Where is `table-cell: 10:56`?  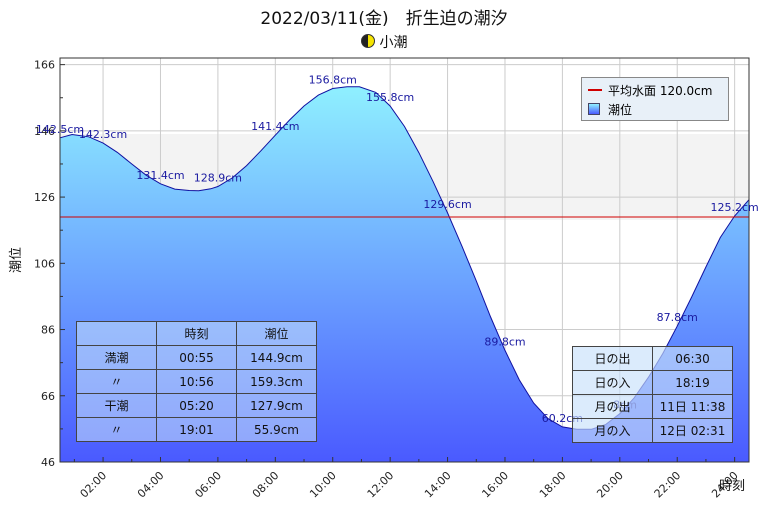
table-cell: 10:56 is located at coordinates (196, 381).